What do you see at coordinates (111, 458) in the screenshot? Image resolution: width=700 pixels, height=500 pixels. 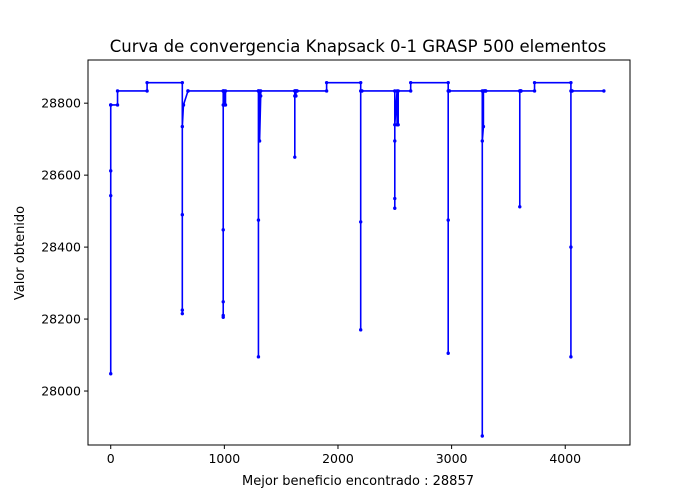 I see `x-tick-label: 0` at bounding box center [111, 458].